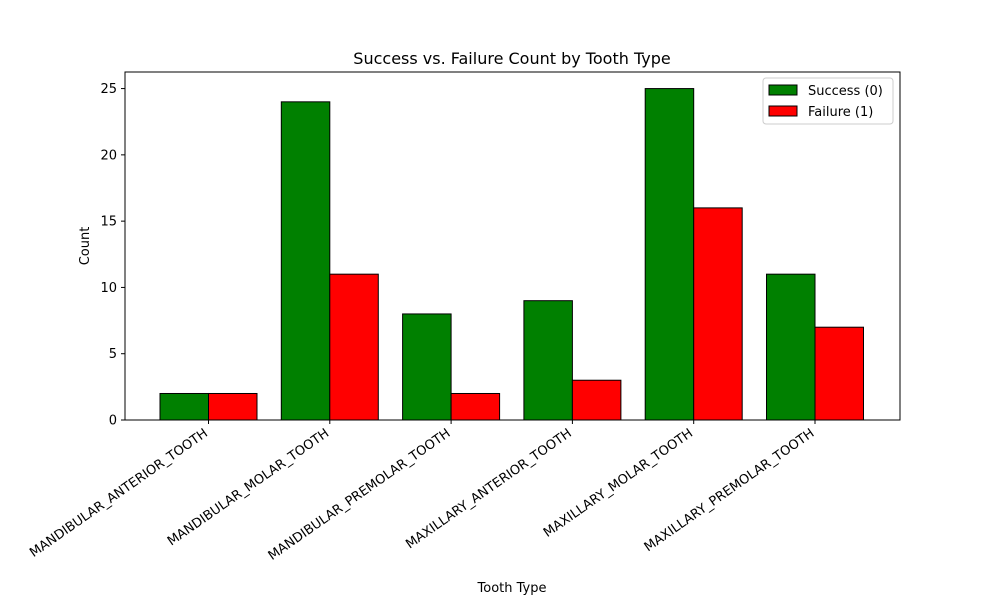 The width and height of the screenshot is (1000, 600). I want to click on chart-title: Success vs. Failure Count by Tooth Type, so click(511, 58).